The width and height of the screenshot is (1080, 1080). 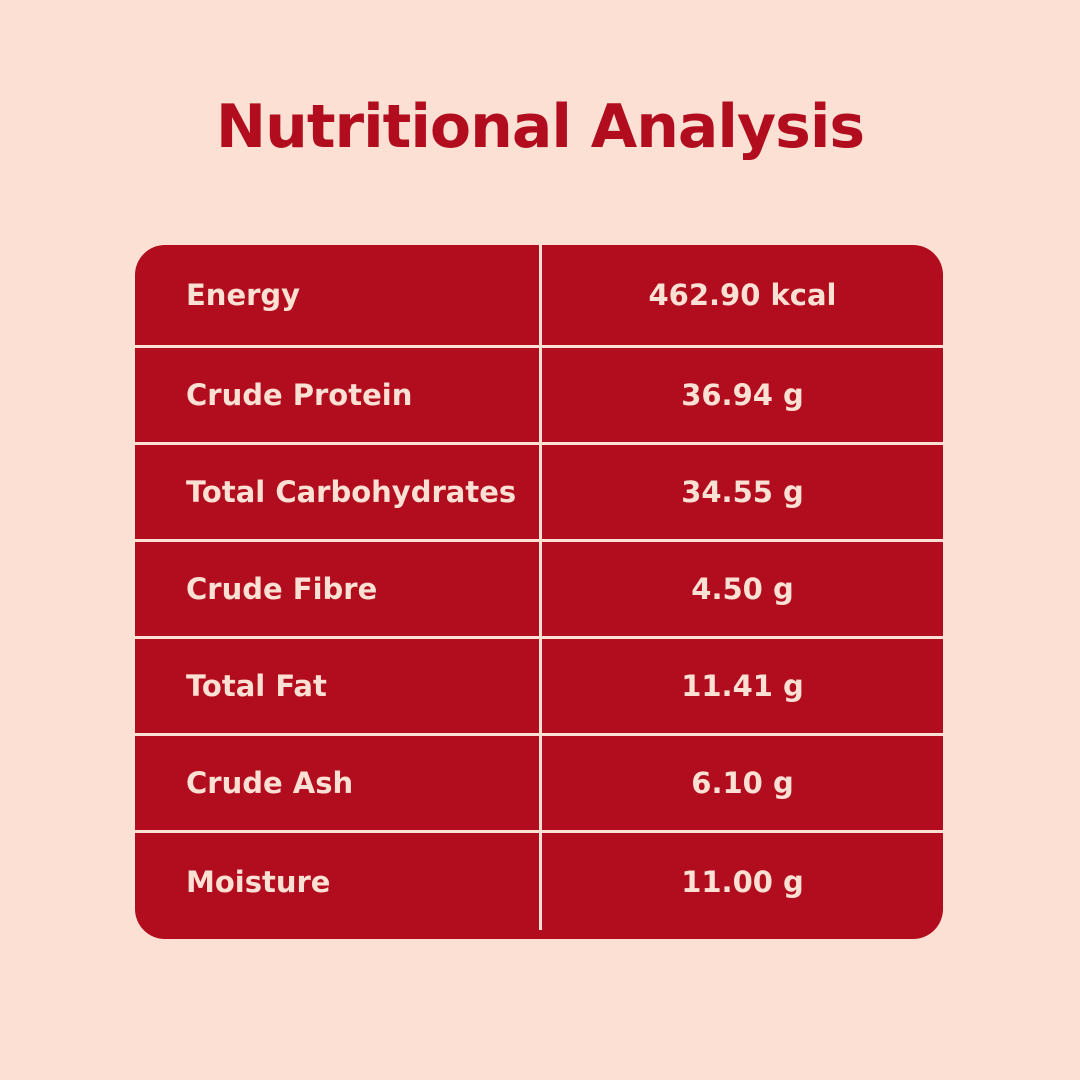 I want to click on table-row: Energy 462.90 kcal, so click(x=539, y=296).